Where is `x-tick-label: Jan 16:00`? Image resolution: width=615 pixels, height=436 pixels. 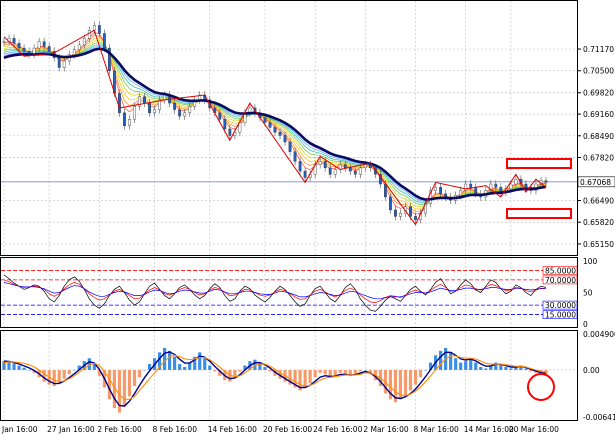 x-tick-label: Jan 16:00 is located at coordinates (19, 429).